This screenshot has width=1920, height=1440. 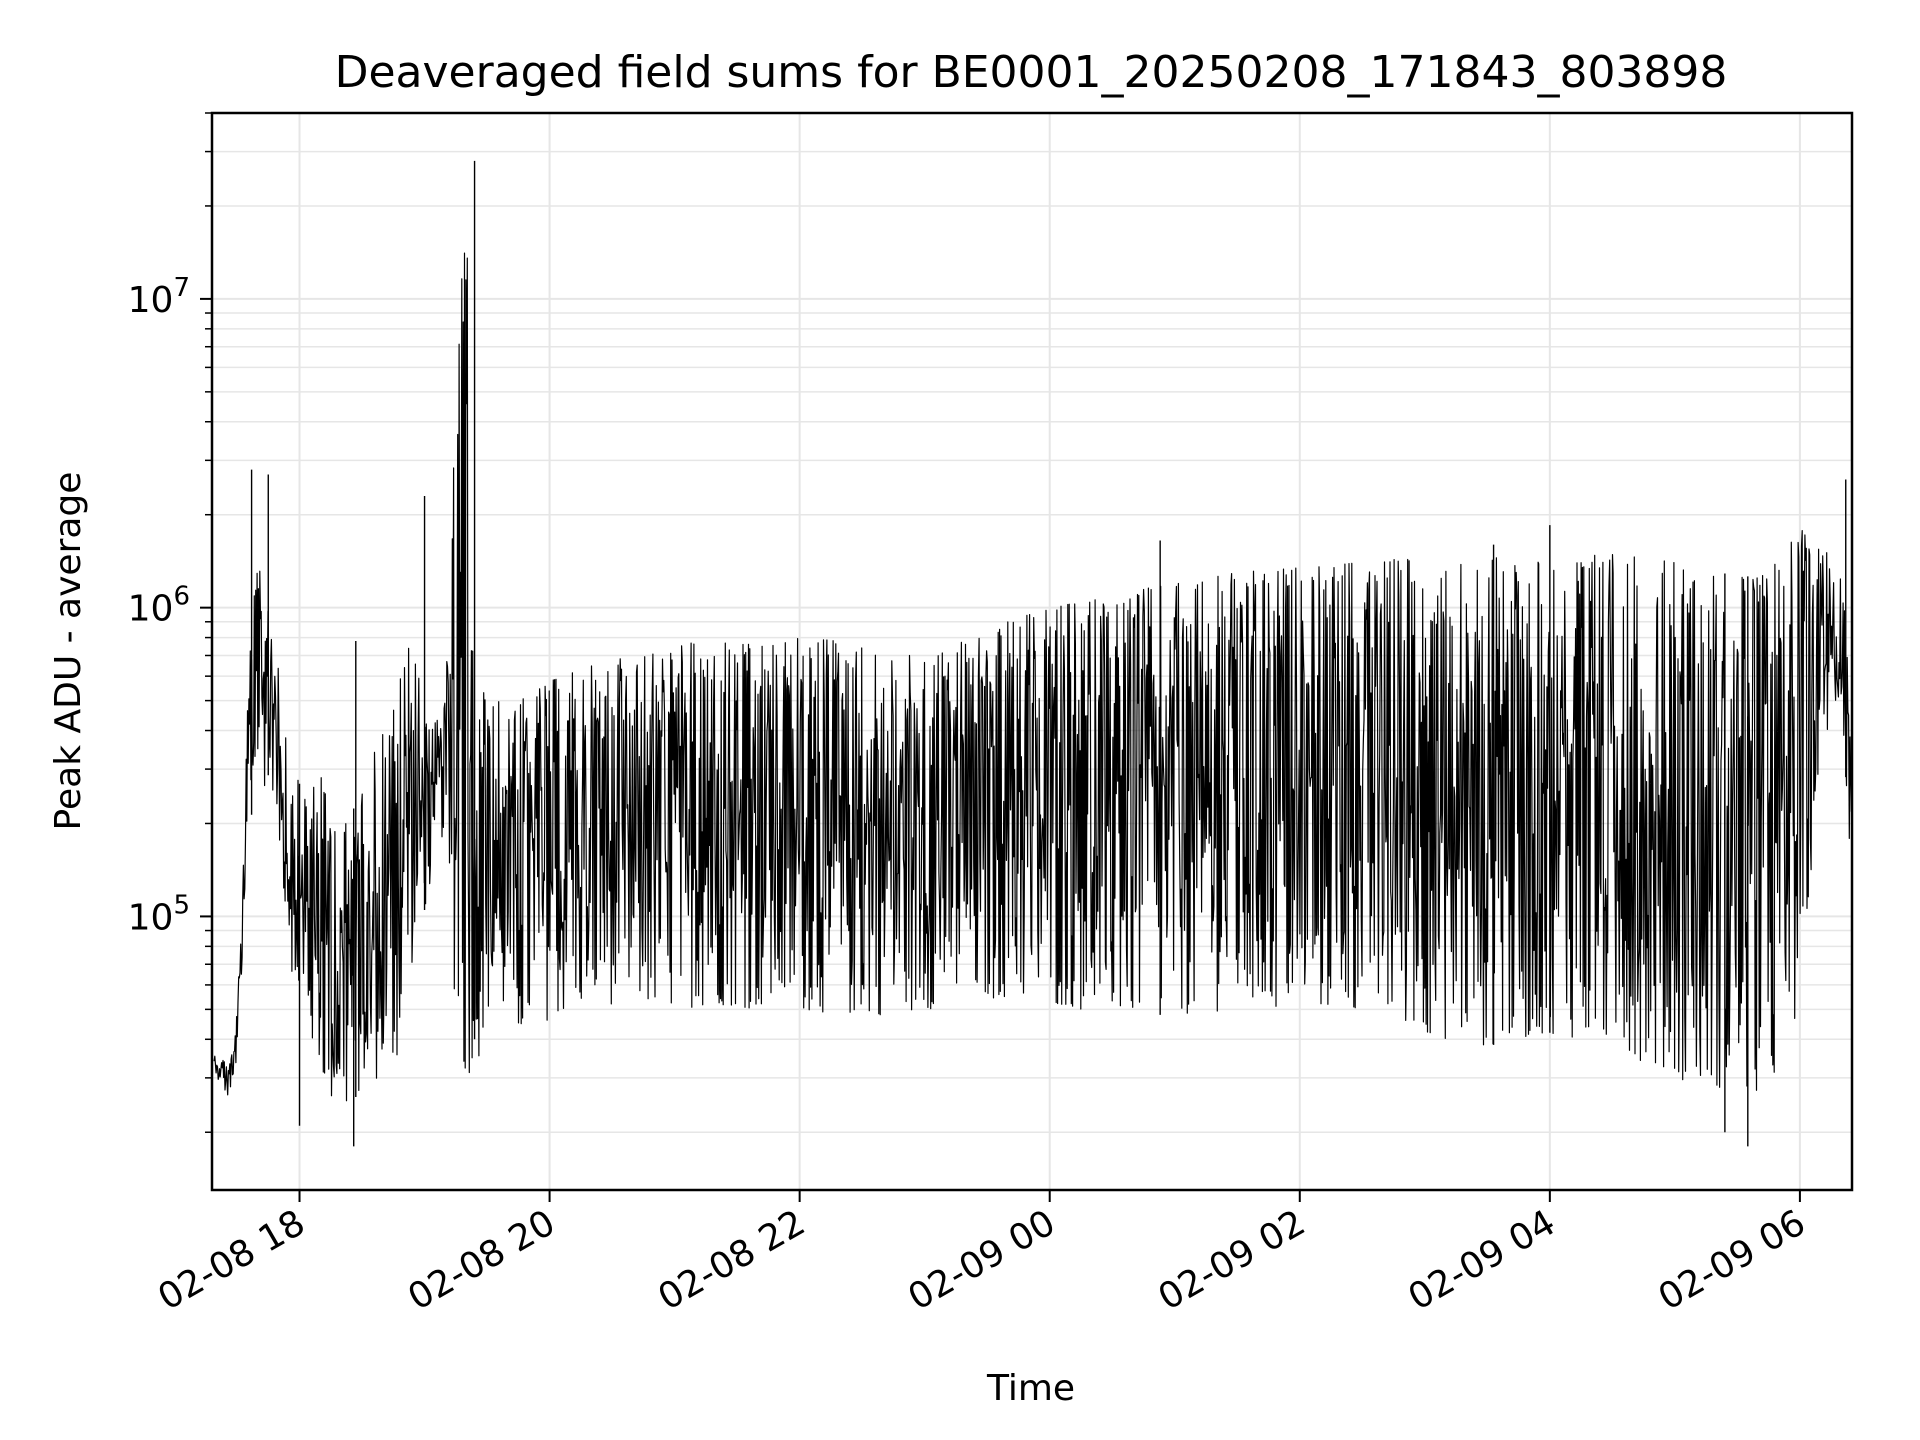 I want to click on x-tick-label: 02-08 20, so click(x=481, y=1260).